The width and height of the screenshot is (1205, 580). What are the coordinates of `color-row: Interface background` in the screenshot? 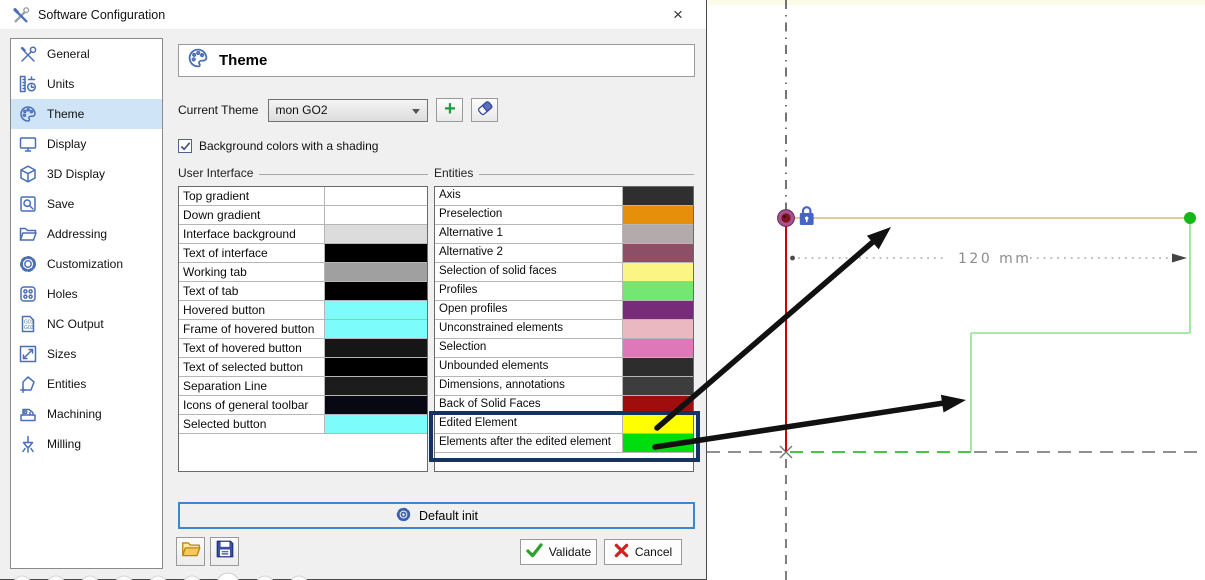 It's located at (303, 234).